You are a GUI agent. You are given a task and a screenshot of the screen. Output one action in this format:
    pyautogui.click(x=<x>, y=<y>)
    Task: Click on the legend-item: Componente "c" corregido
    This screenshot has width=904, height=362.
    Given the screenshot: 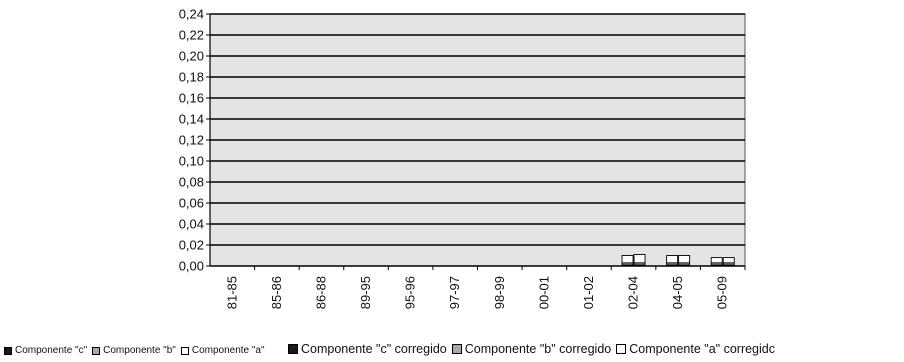 What is the action you would take?
    pyautogui.click(x=367, y=349)
    